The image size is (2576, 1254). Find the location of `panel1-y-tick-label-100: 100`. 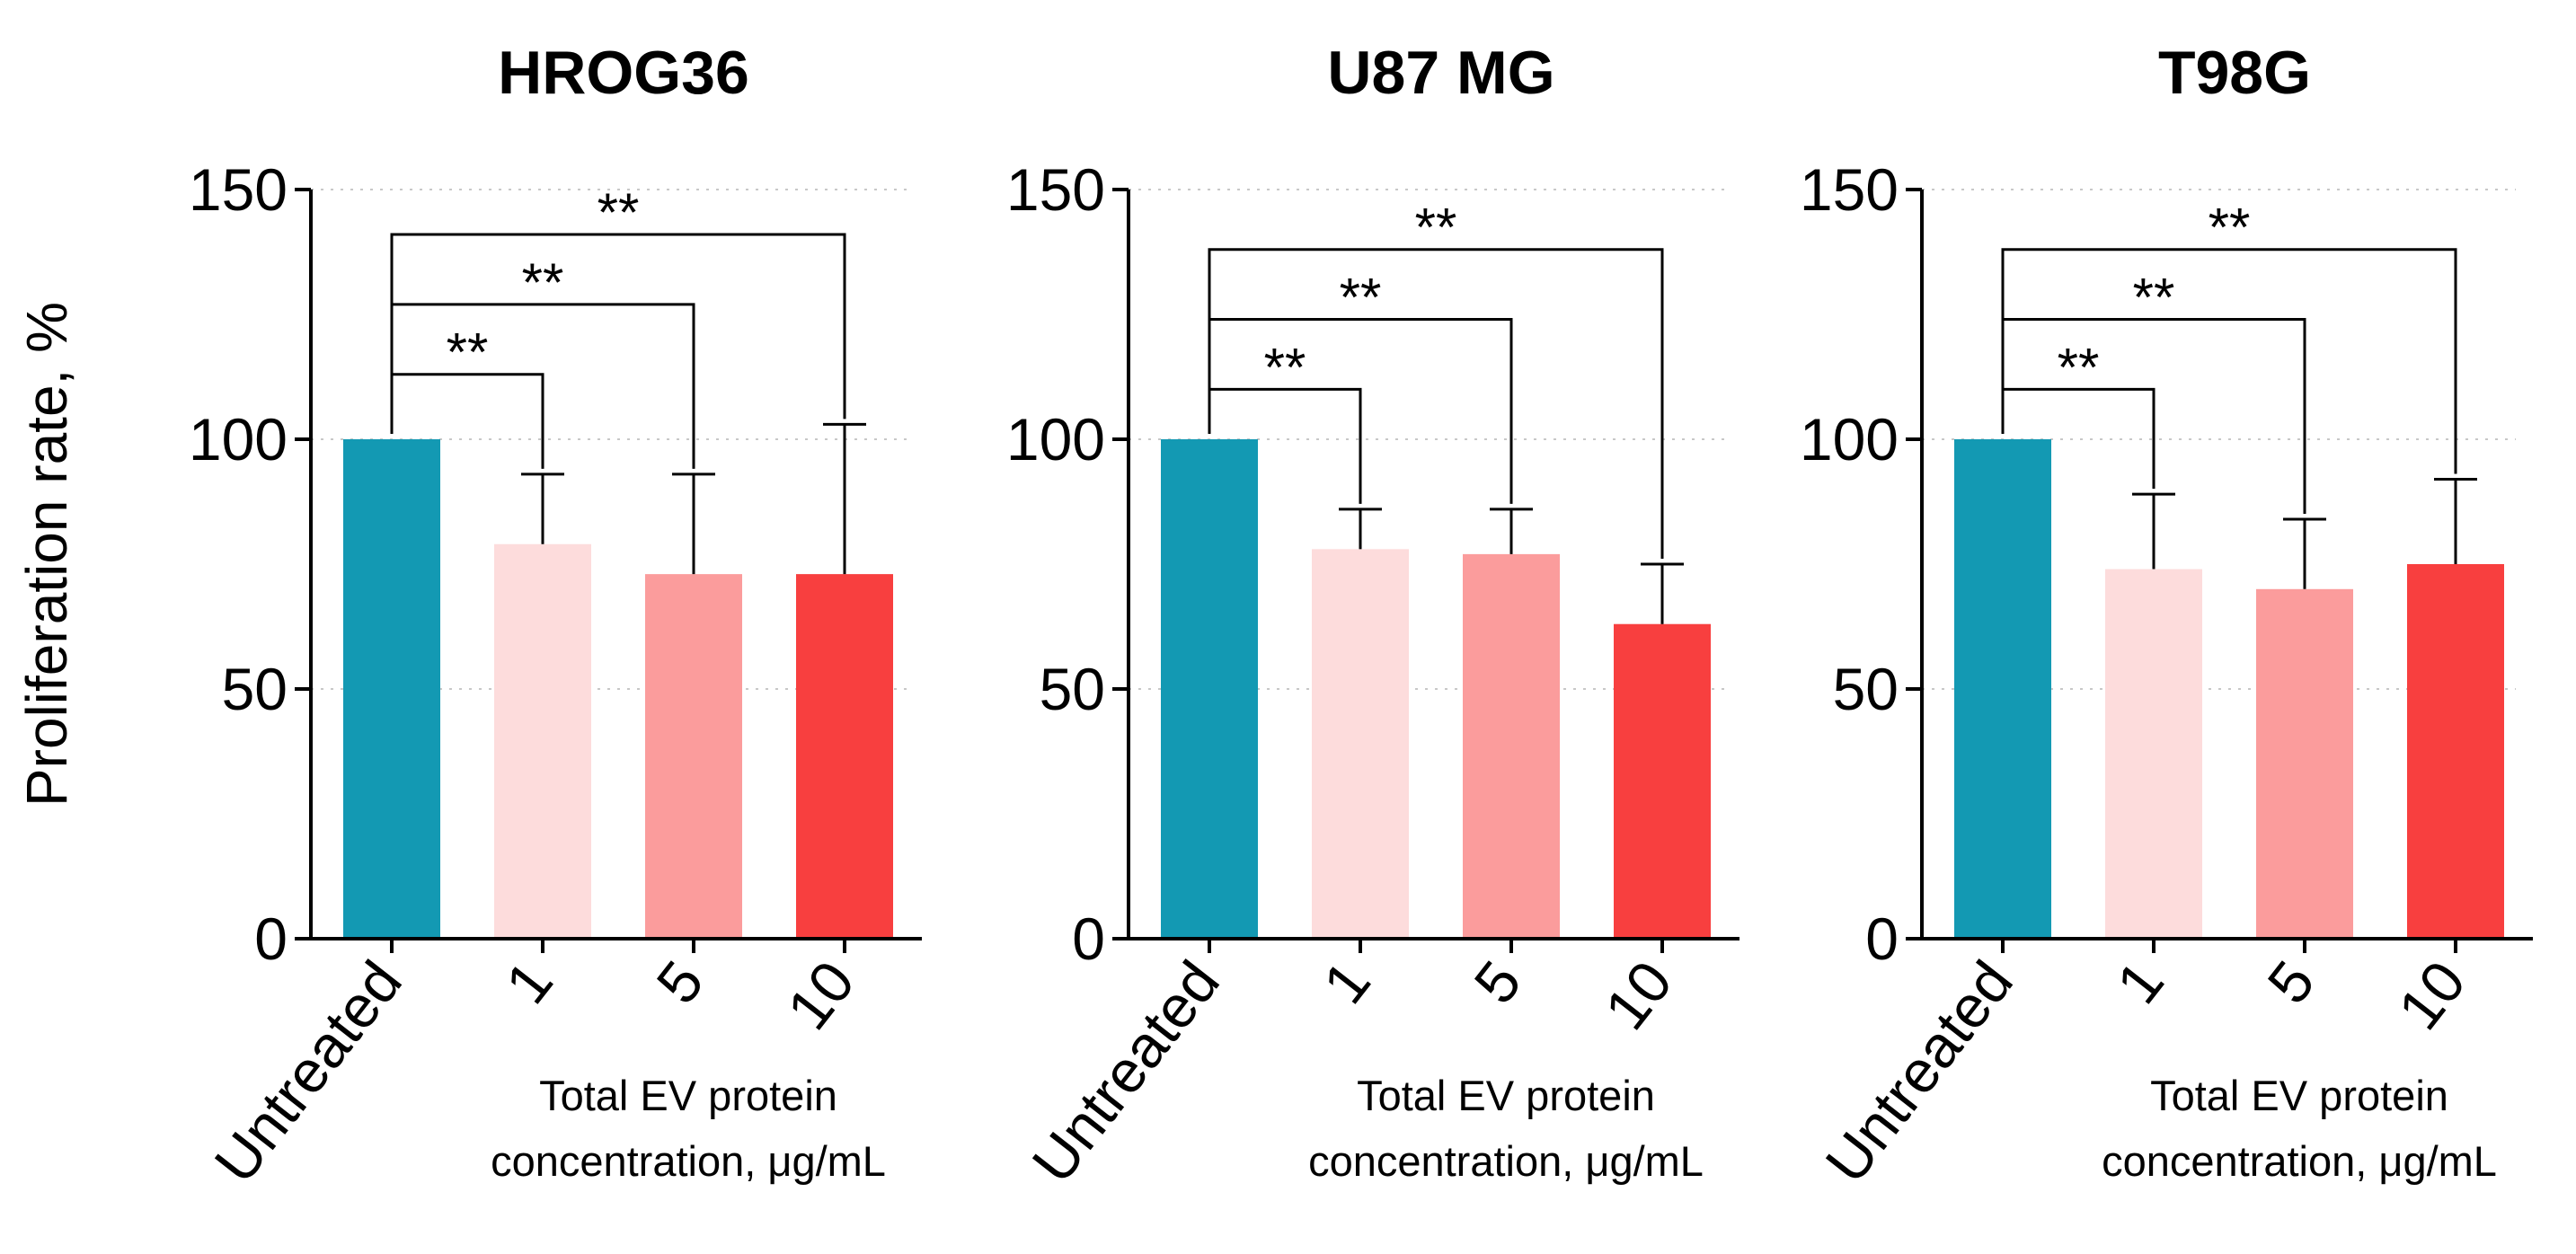

panel1-y-tick-label-100: 100 is located at coordinates (238, 439).